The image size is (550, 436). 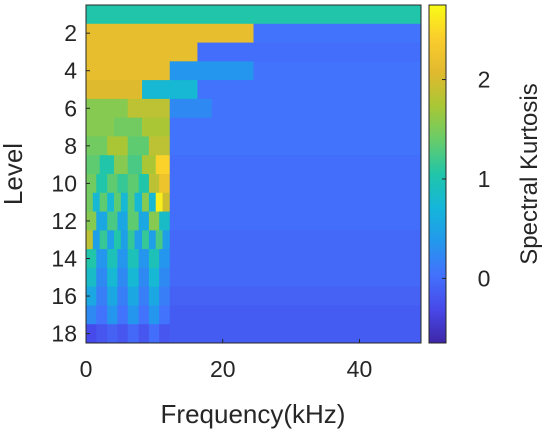 I want to click on x-axis-label: Frequency(kHz), so click(x=253, y=414).